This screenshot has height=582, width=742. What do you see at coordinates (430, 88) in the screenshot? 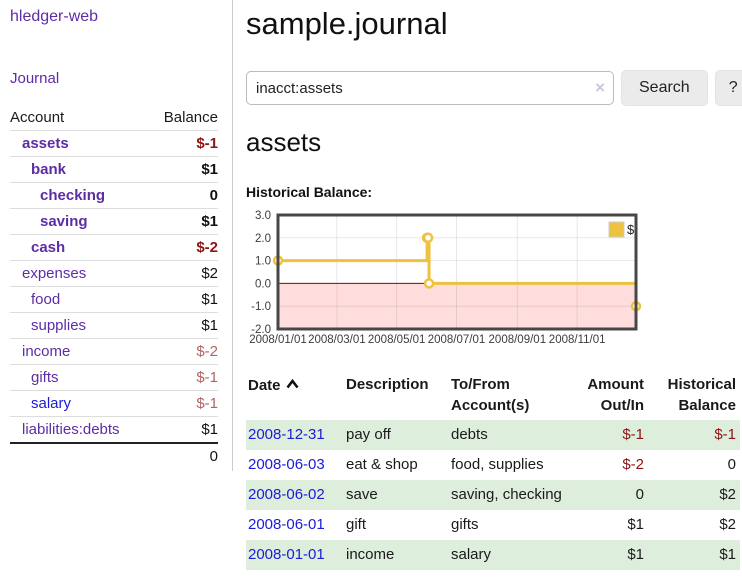
I see `search-input` at bounding box center [430, 88].